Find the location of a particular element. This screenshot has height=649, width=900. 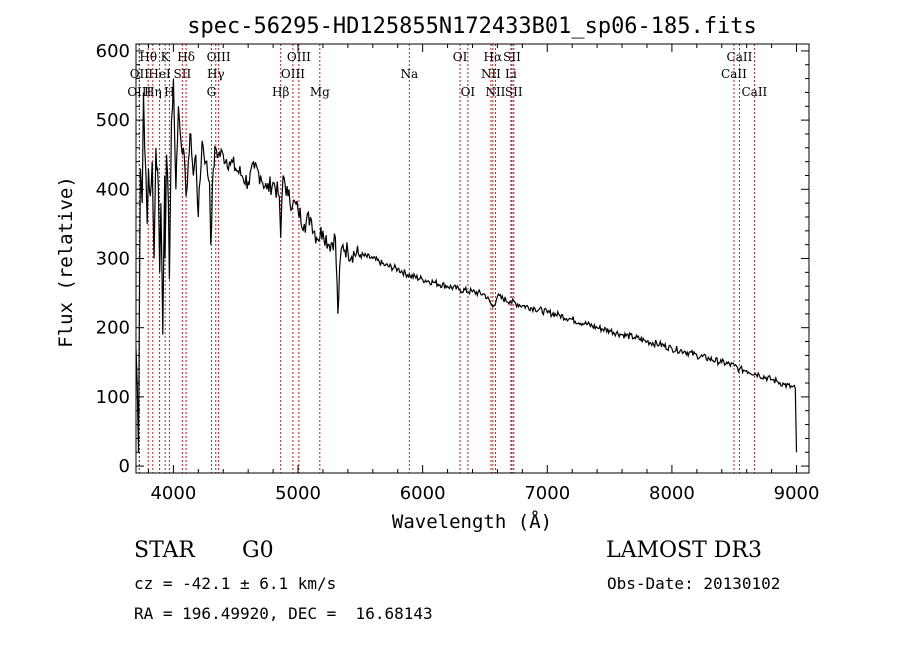

line-label-15: NII is located at coordinates (491, 74).